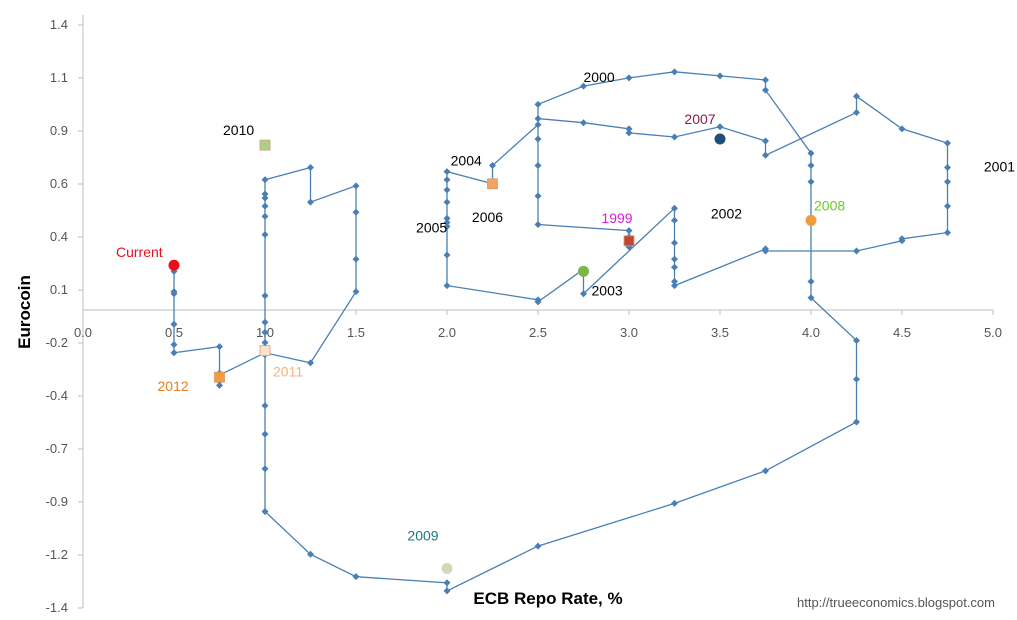 This screenshot has width=1017, height=620. What do you see at coordinates (466, 160) in the screenshot?
I see `year-annotation: 2004` at bounding box center [466, 160].